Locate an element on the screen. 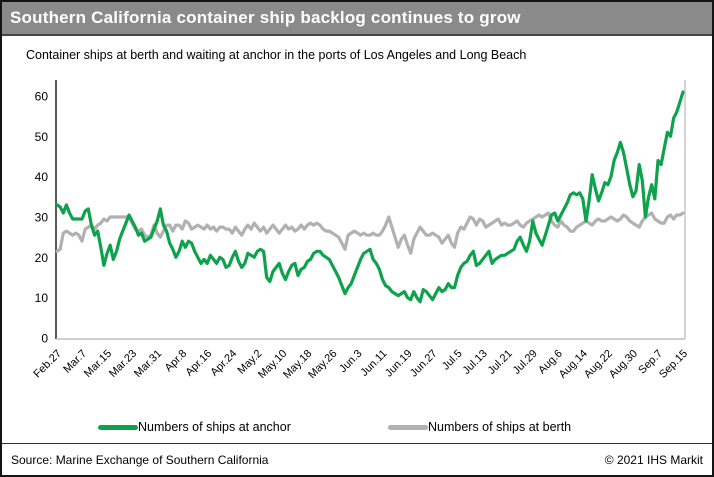 This screenshot has height=477, width=714. x-tick-label: Jun.27 is located at coordinates (424, 364).